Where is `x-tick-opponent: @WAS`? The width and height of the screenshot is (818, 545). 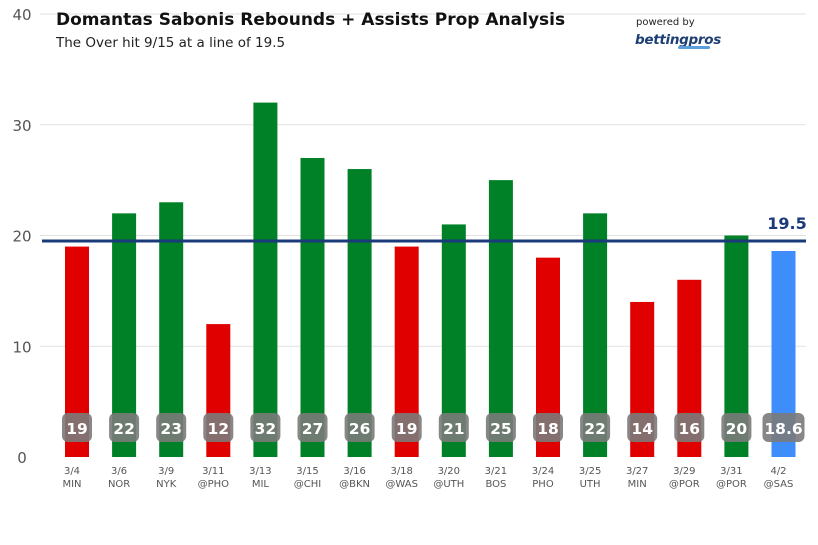
x-tick-opponent: @WAS is located at coordinates (401, 484).